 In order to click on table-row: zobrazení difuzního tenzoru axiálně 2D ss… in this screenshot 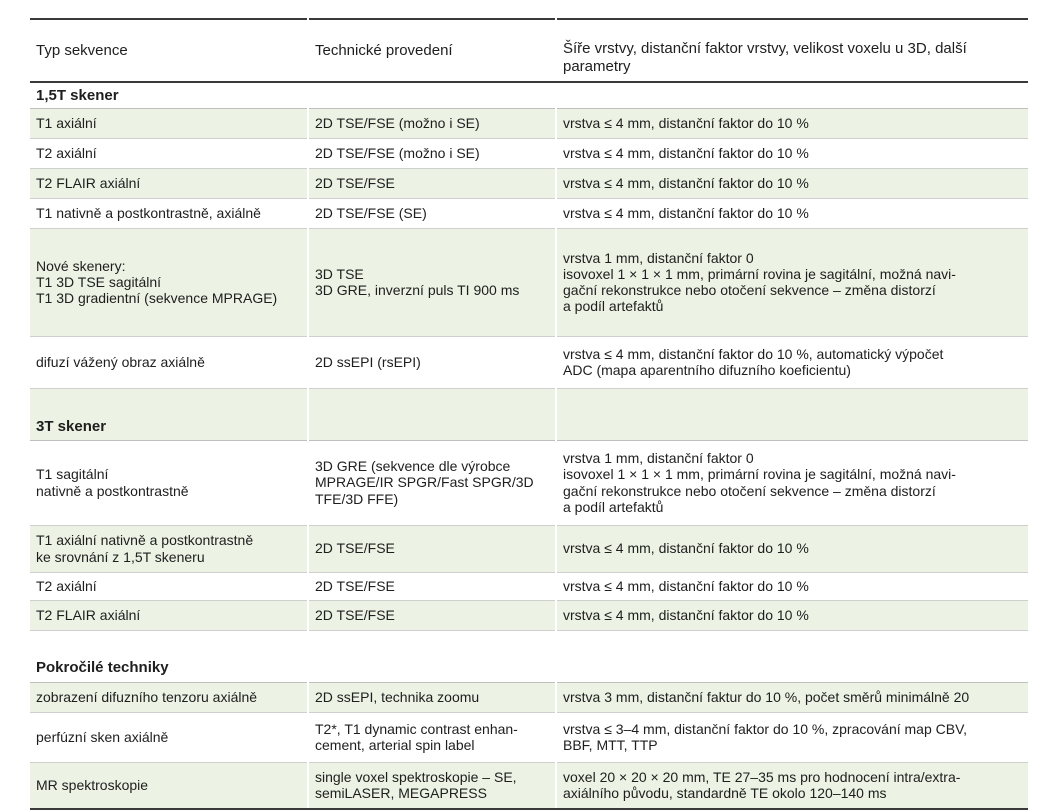, I will do `click(529, 697)`.